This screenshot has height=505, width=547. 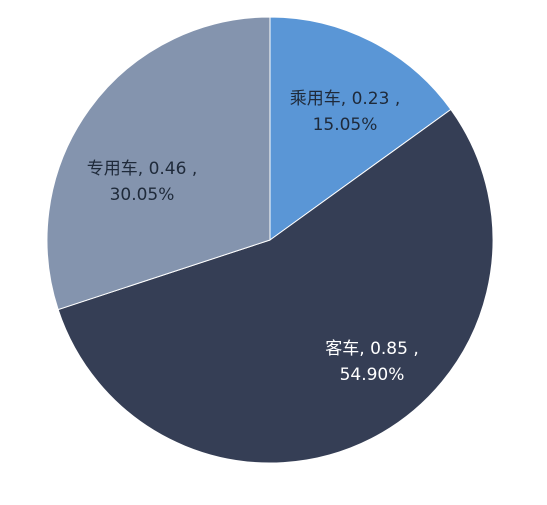 What do you see at coordinates (112, 169) in the screenshot?
I see `category-label: 专用车` at bounding box center [112, 169].